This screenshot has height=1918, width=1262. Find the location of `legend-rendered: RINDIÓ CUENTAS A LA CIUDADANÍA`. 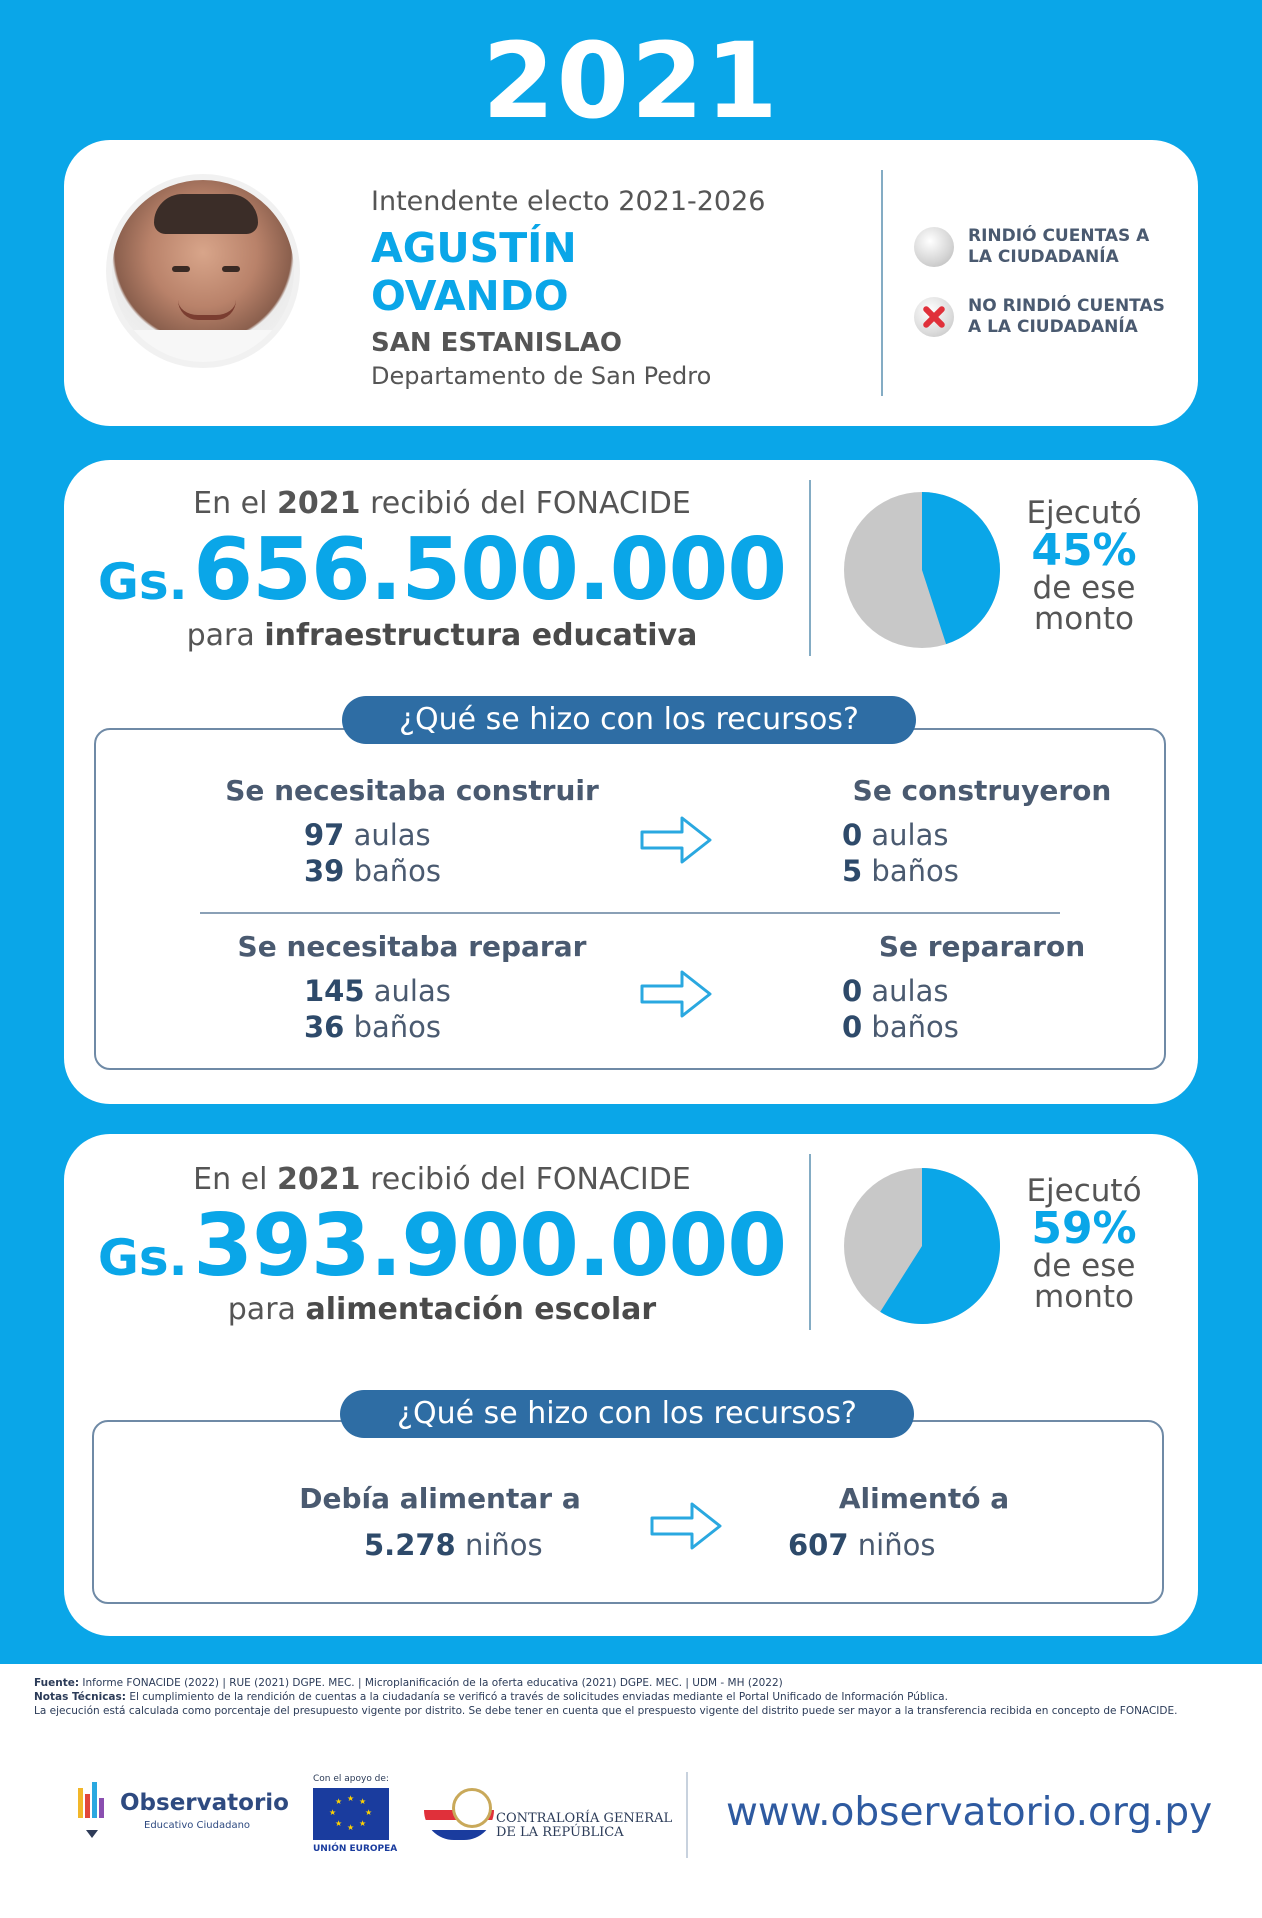

legend-rendered: RINDIÓ CUENTAS A LA CIUDADANÍA is located at coordinates (1046, 247).